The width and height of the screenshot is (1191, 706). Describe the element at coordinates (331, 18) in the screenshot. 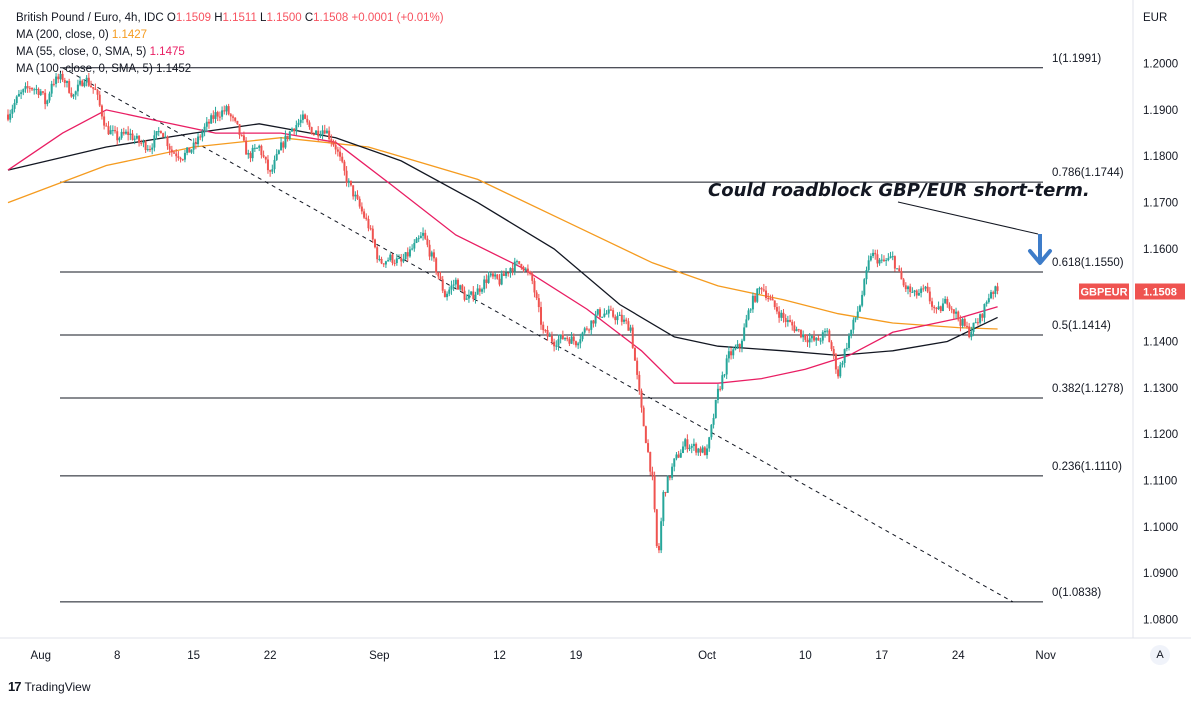

I see `close-value: 1.1508` at that location.